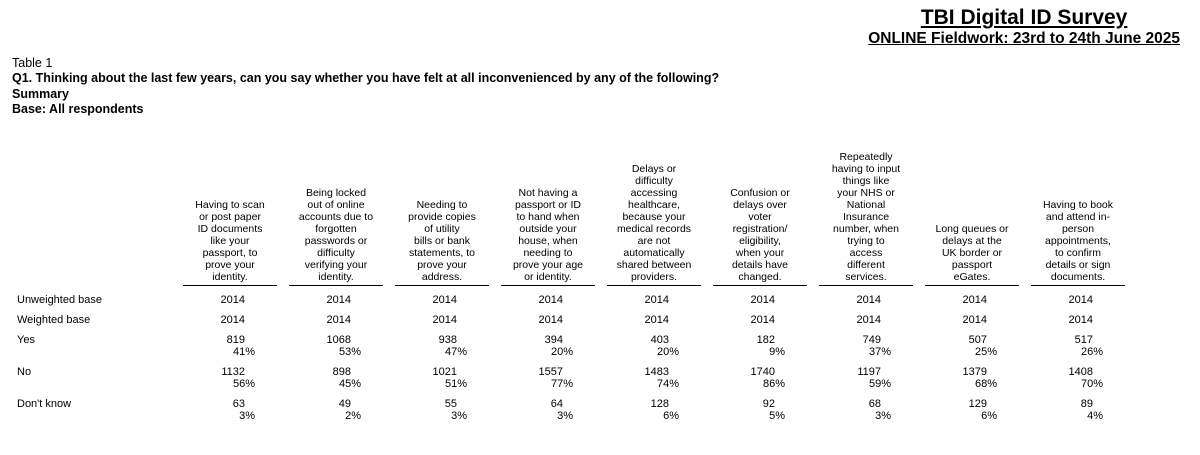  I want to click on table-cell: 55 3%, so click(444, 410).